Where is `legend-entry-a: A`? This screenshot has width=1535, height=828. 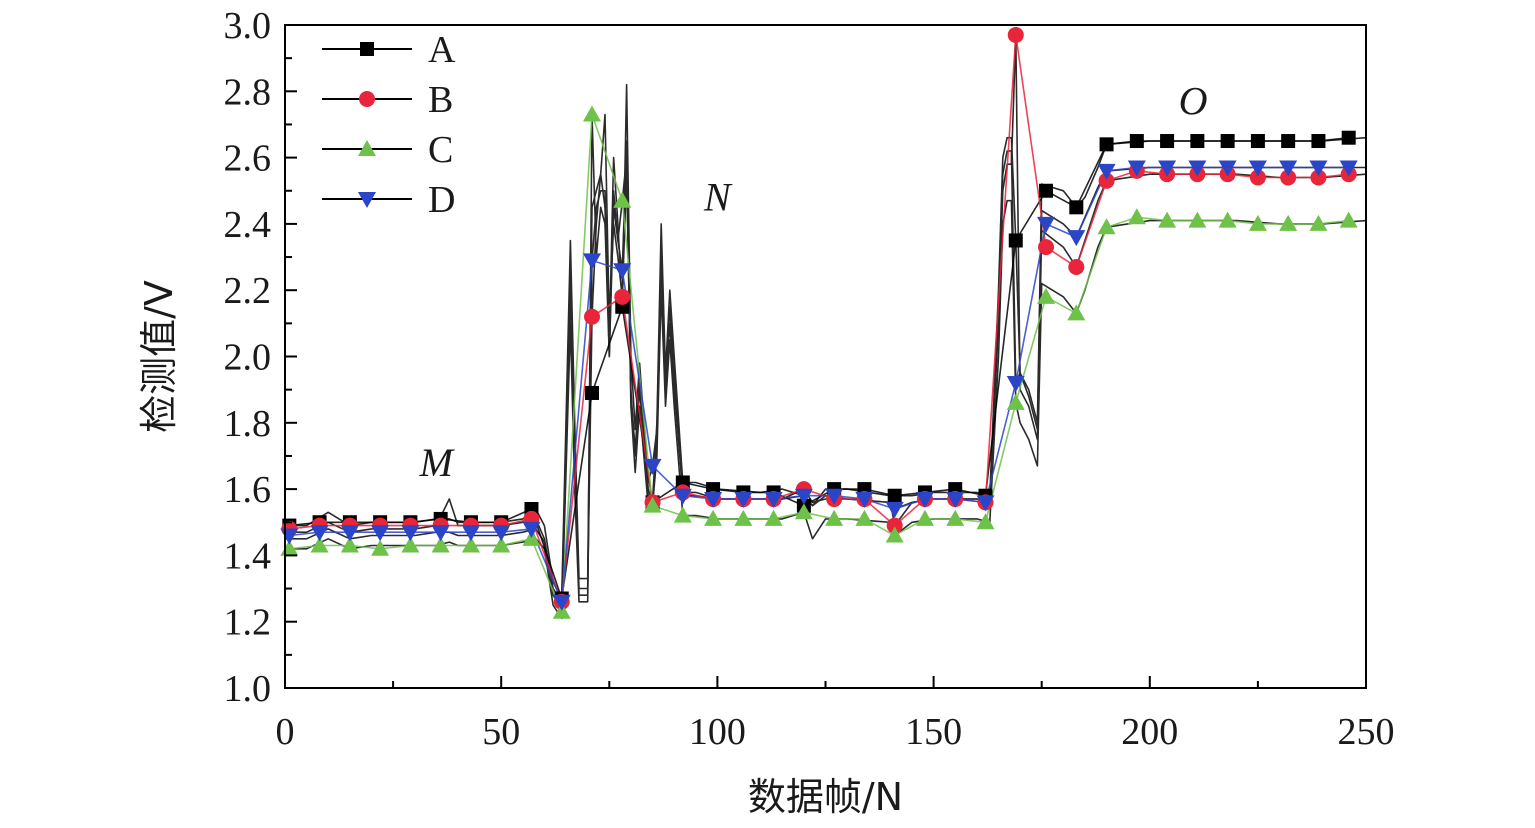 legend-entry-a: A is located at coordinates (389, 50).